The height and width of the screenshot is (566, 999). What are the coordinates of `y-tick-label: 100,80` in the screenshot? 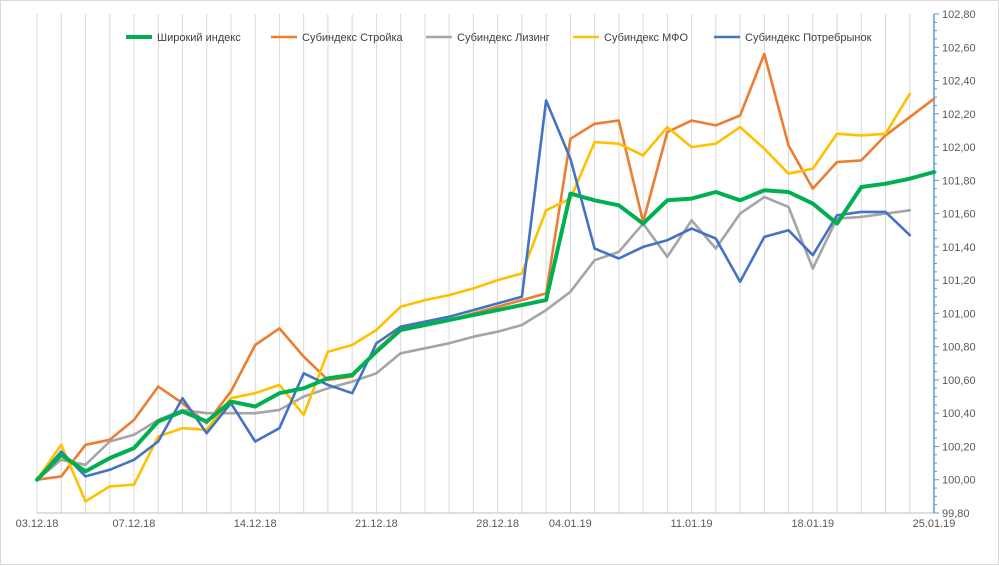 It's located at (959, 348).